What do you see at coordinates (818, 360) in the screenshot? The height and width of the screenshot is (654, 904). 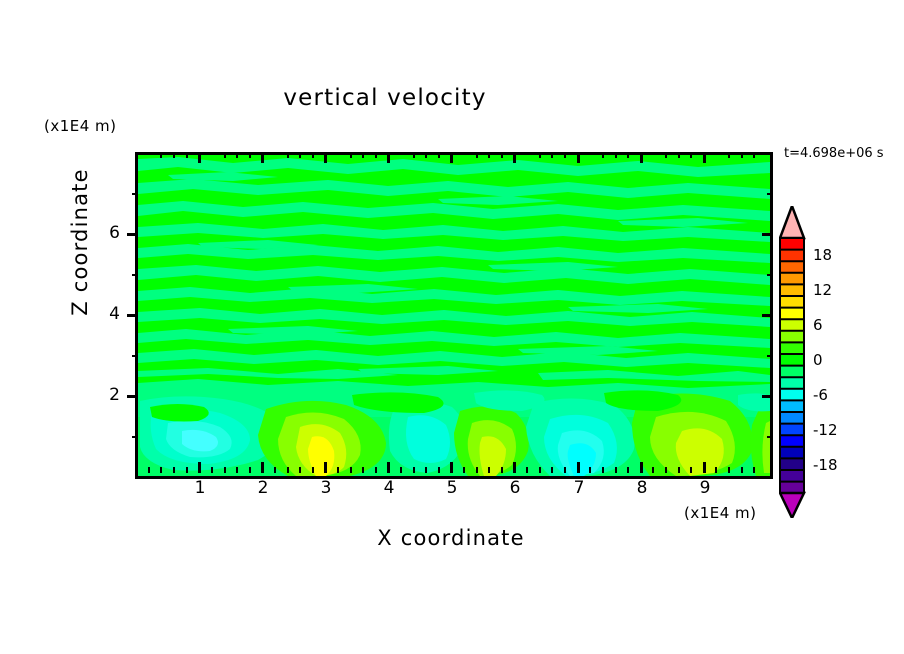 I see `colorbar-ticklabel: 0` at bounding box center [818, 360].